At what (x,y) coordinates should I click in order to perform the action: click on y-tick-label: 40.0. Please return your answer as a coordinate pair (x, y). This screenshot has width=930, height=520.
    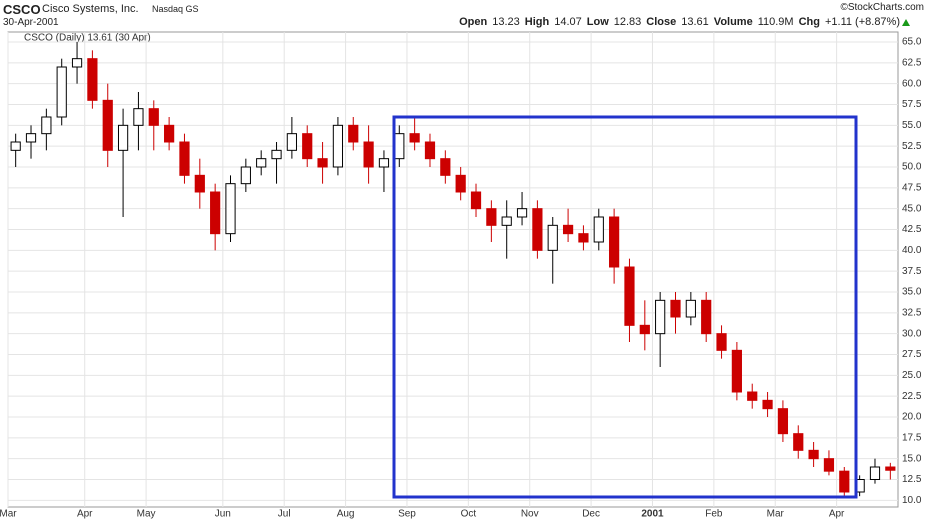
    Looking at the image, I should click on (912, 250).